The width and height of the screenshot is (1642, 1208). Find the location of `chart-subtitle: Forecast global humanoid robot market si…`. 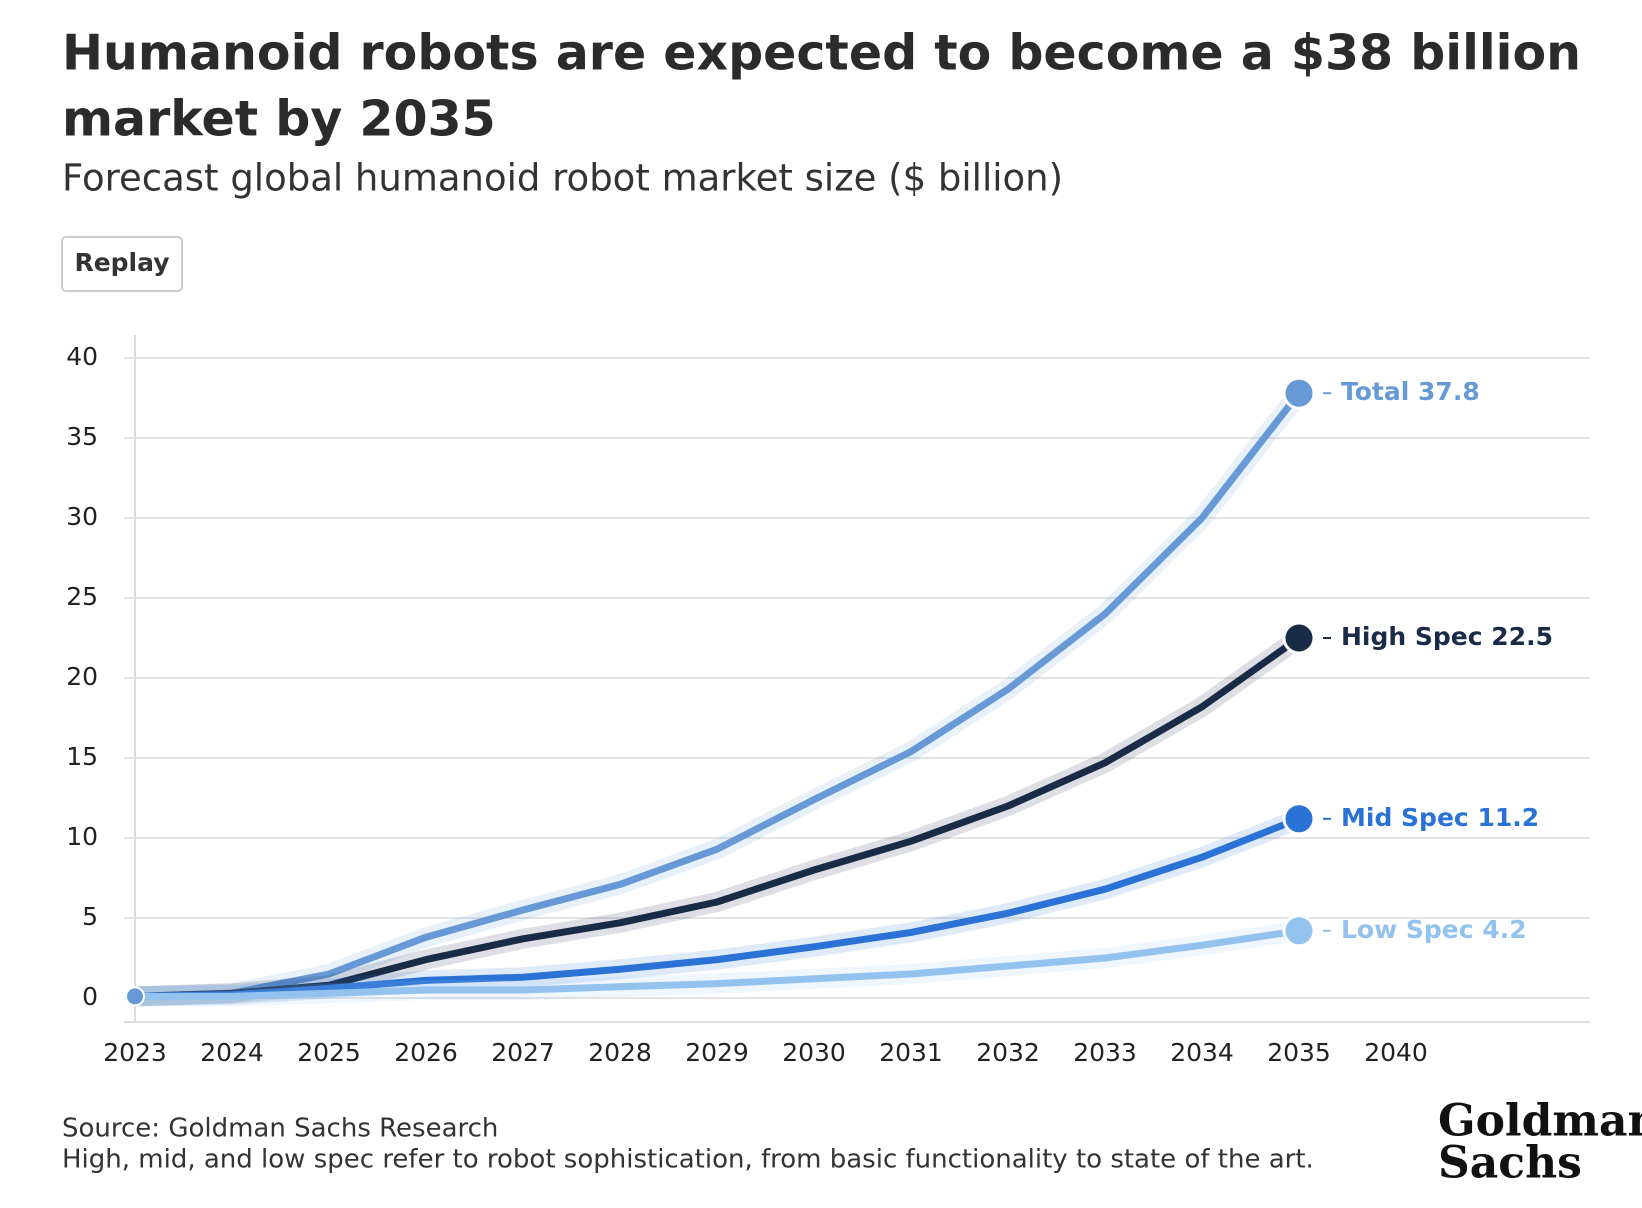

chart-subtitle: Forecast global humanoid robot market si… is located at coordinates (562, 178).